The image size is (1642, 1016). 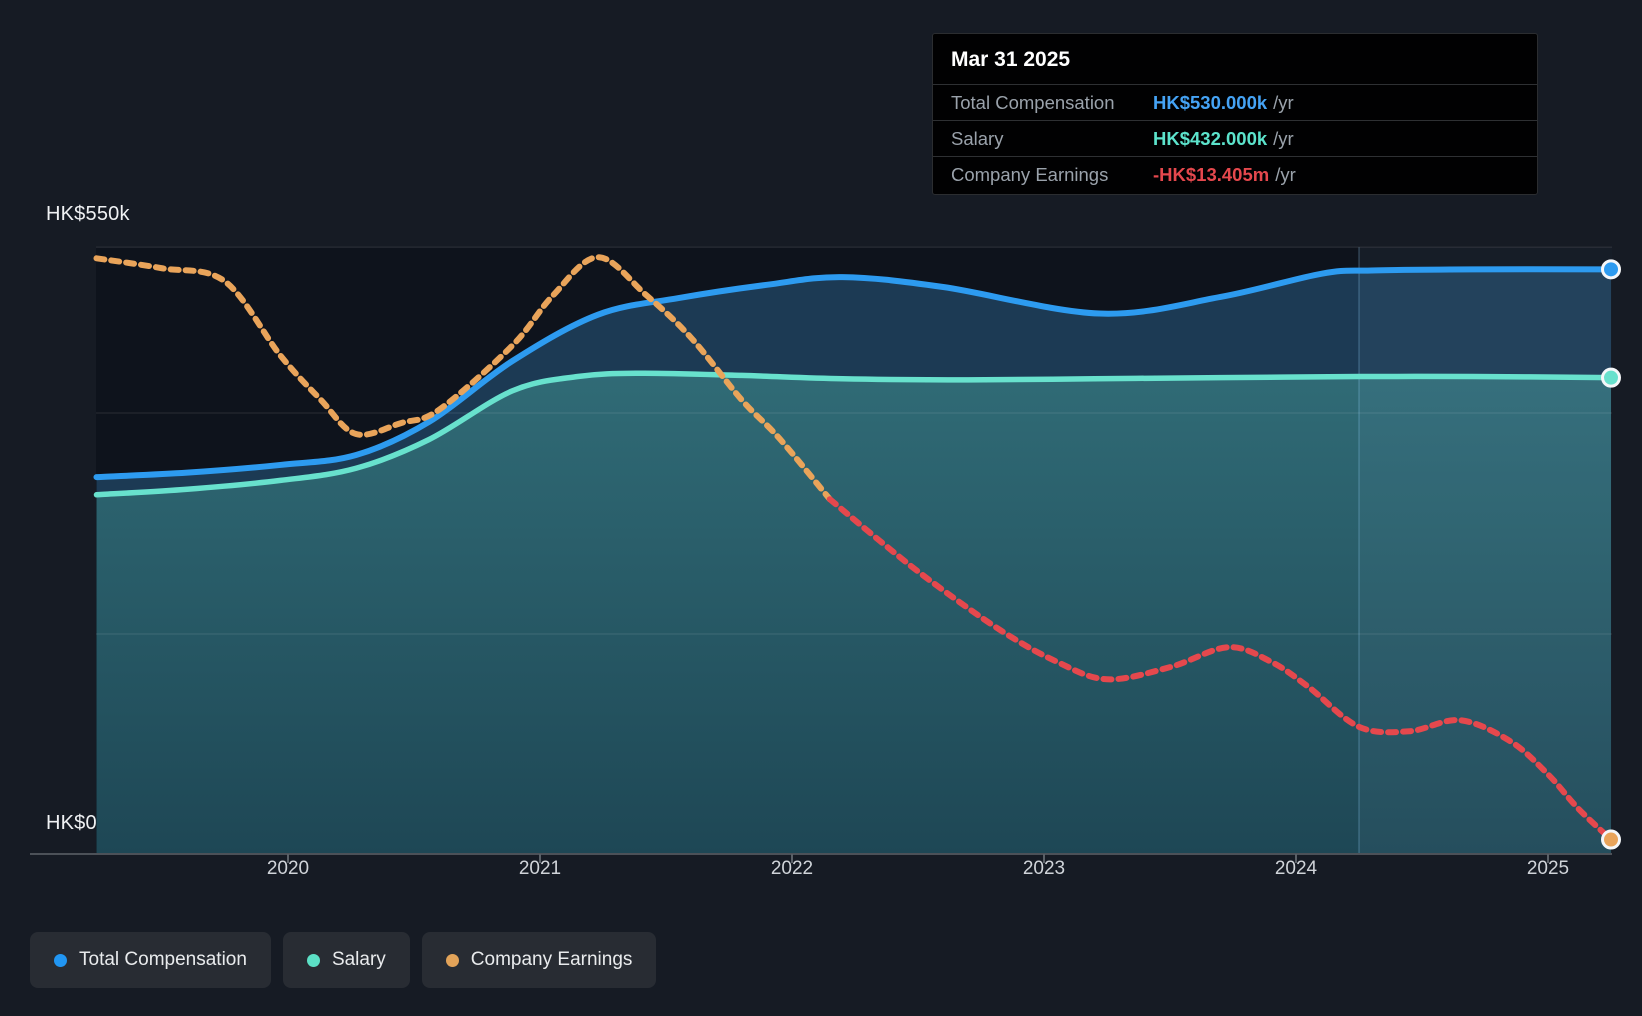 I want to click on tooltip-row: Total Compensation HK$530.000k /yr, so click(x=1235, y=102).